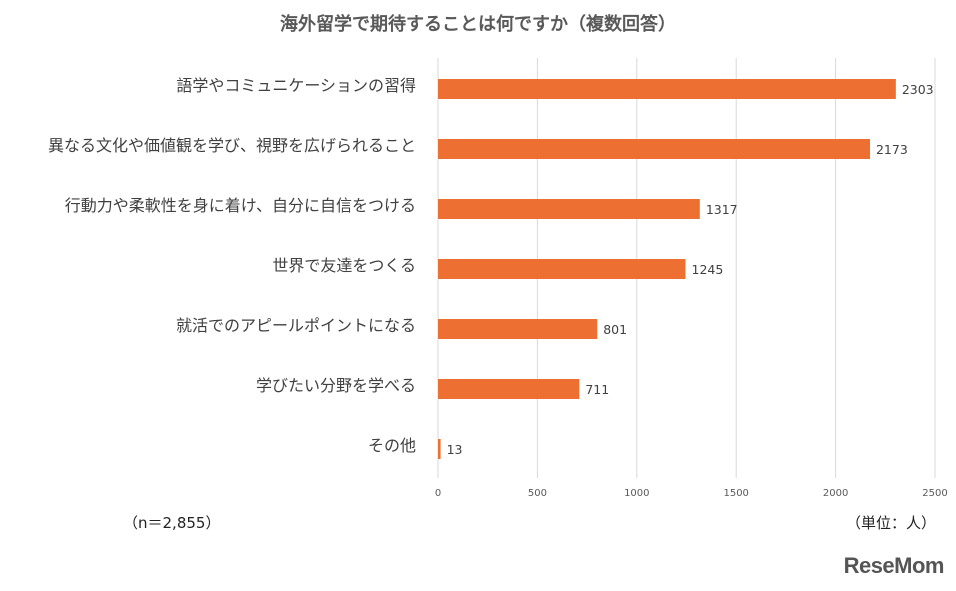 The image size is (956, 591). Describe the element at coordinates (892, 149) in the screenshot. I see `value-label: 2173` at that location.